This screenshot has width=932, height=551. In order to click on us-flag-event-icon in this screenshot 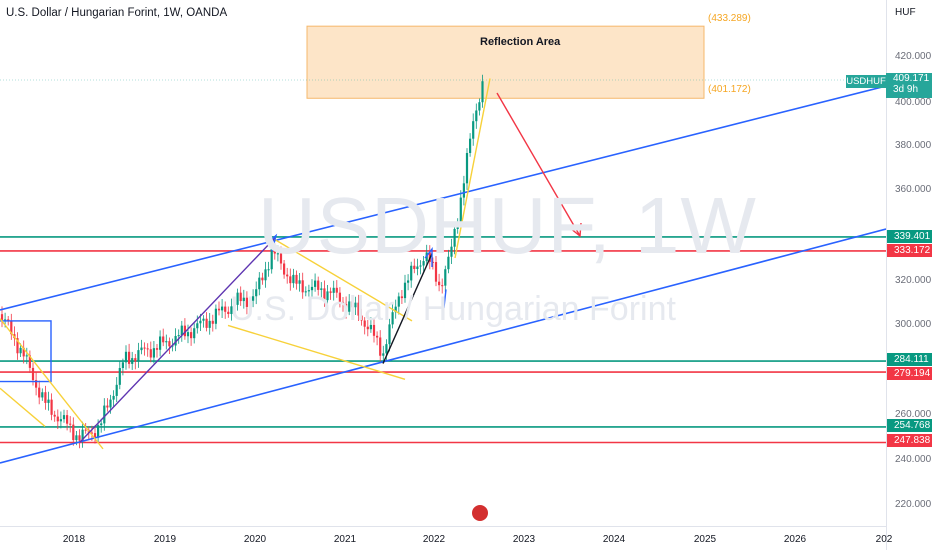, I will do `click(480, 513)`.